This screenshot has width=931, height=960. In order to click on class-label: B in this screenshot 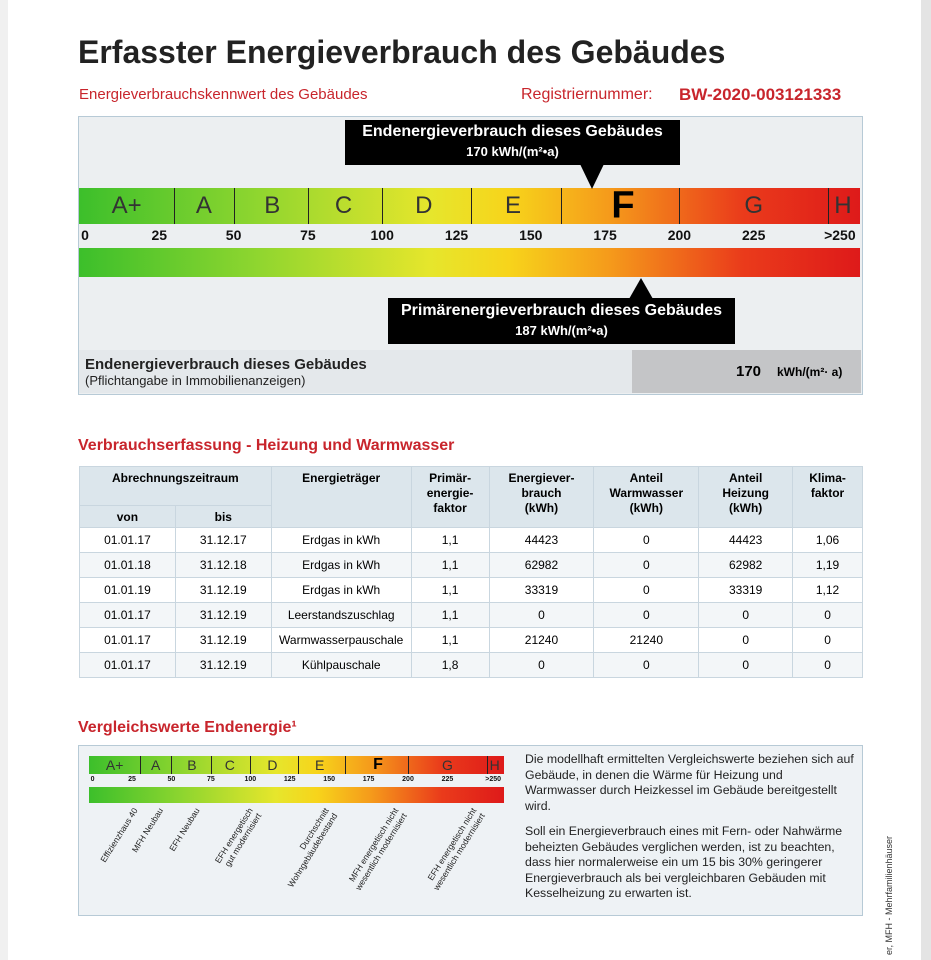, I will do `click(272, 205)`.